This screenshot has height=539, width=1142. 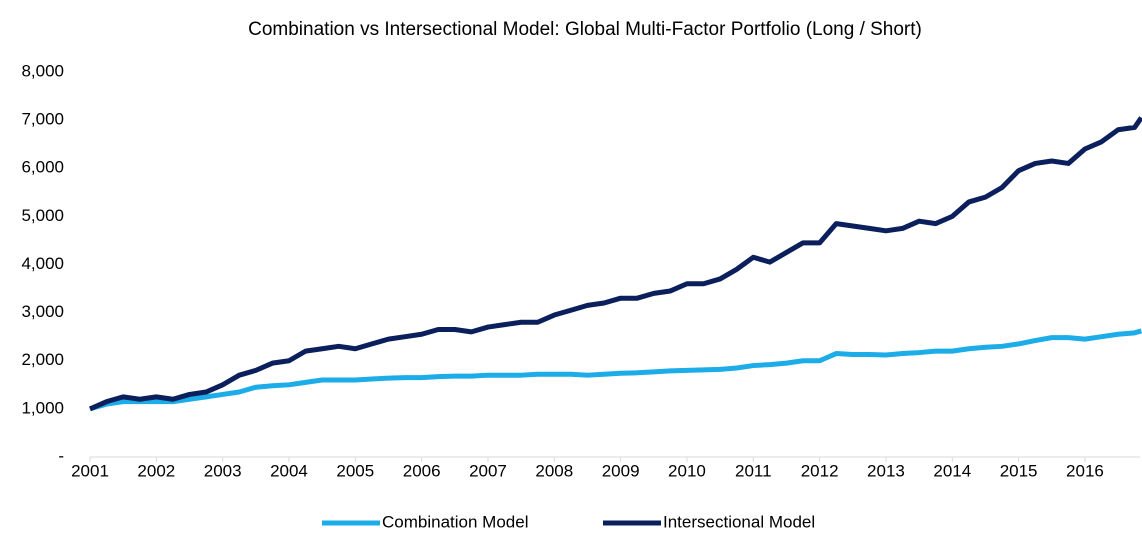 What do you see at coordinates (223, 470) in the screenshot?
I see `x-tick-label: 2003` at bounding box center [223, 470].